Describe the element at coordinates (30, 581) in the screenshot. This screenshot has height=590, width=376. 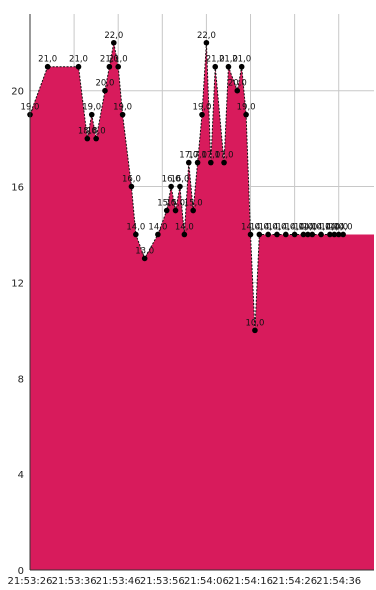
I see `x-tick-label: 21:53:26` at that location.